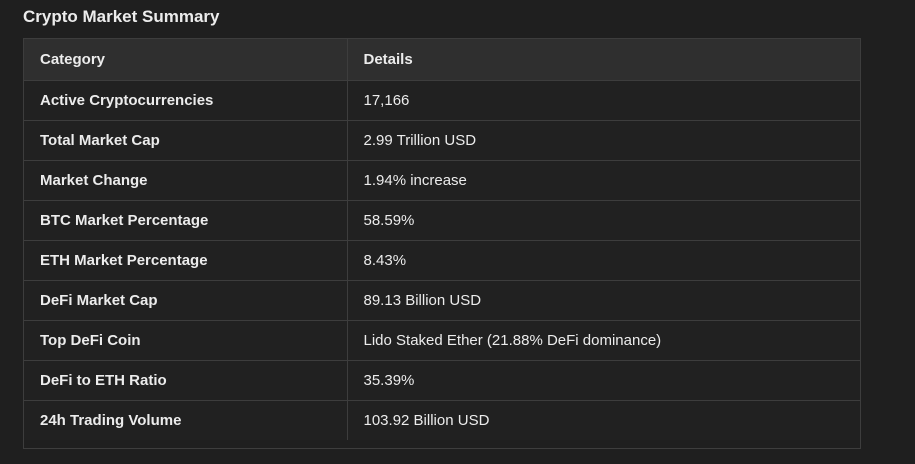  Describe the element at coordinates (603, 380) in the screenshot. I see `row-details-cell: 35.39%` at that location.